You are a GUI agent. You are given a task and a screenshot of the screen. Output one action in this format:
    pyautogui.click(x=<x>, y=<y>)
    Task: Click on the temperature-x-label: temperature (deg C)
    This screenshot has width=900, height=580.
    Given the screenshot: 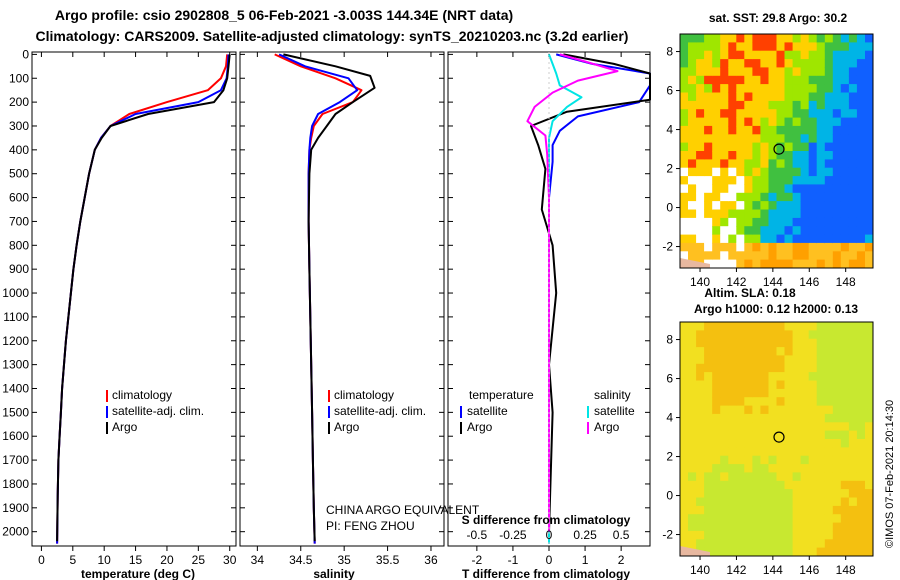 What is the action you would take?
    pyautogui.click(x=138, y=573)
    